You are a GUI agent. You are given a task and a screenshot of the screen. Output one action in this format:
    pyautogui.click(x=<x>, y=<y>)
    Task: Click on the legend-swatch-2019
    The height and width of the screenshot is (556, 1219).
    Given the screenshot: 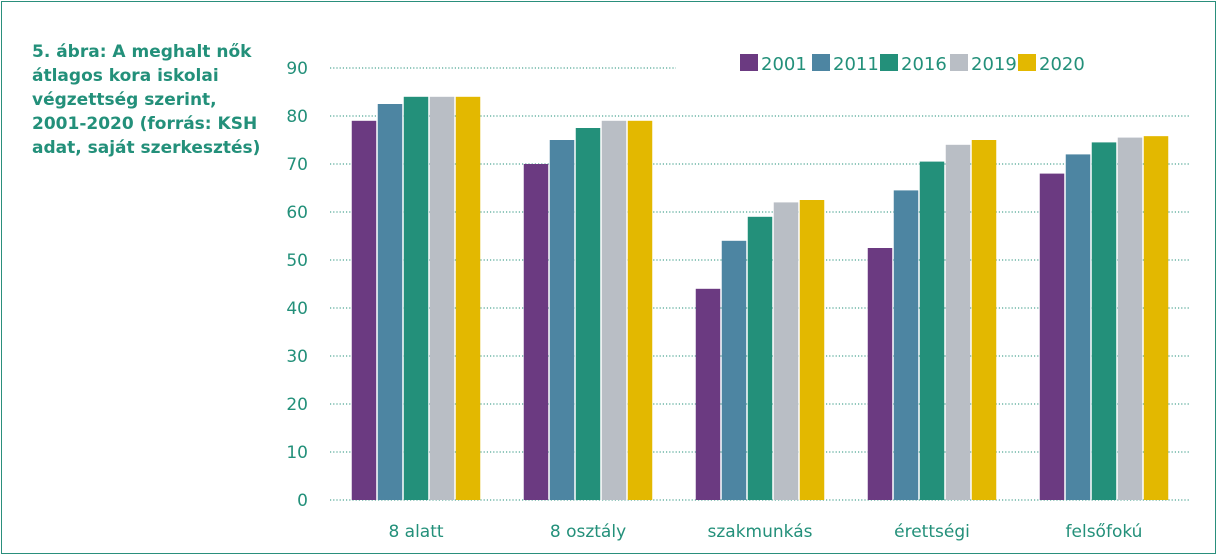 What is the action you would take?
    pyautogui.click(x=959, y=62)
    